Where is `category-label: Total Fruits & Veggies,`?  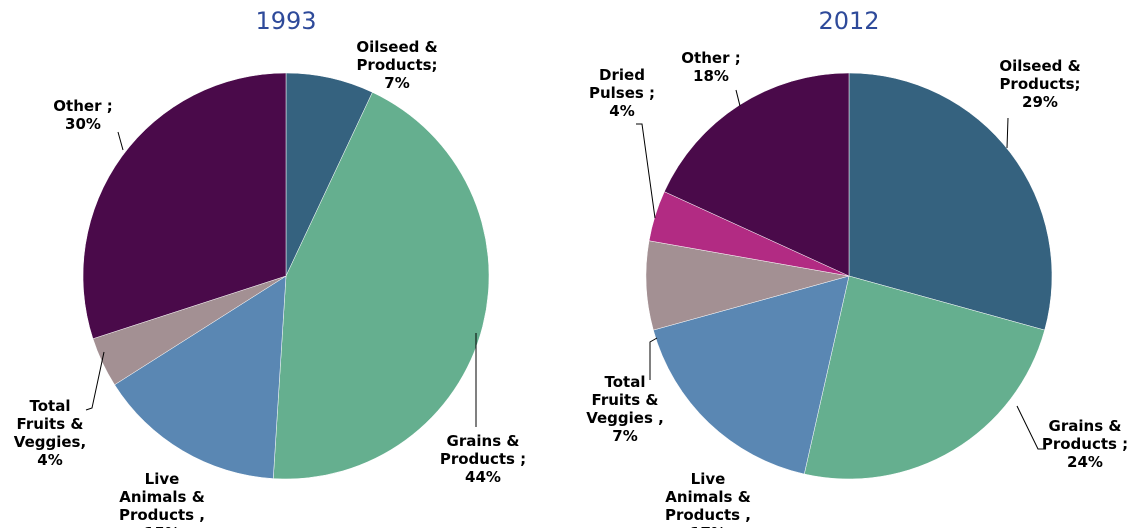 category-label: Total Fruits & Veggies, is located at coordinates (50, 424).